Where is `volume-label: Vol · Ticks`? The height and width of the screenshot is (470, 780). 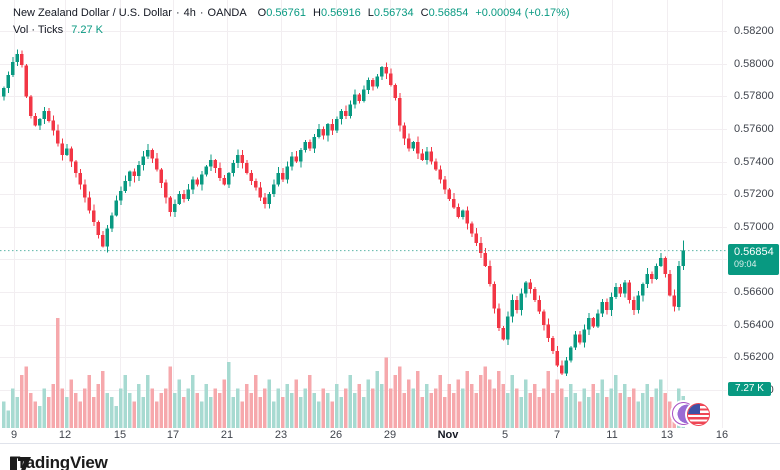
volume-label: Vol · Ticks is located at coordinates (38, 30).